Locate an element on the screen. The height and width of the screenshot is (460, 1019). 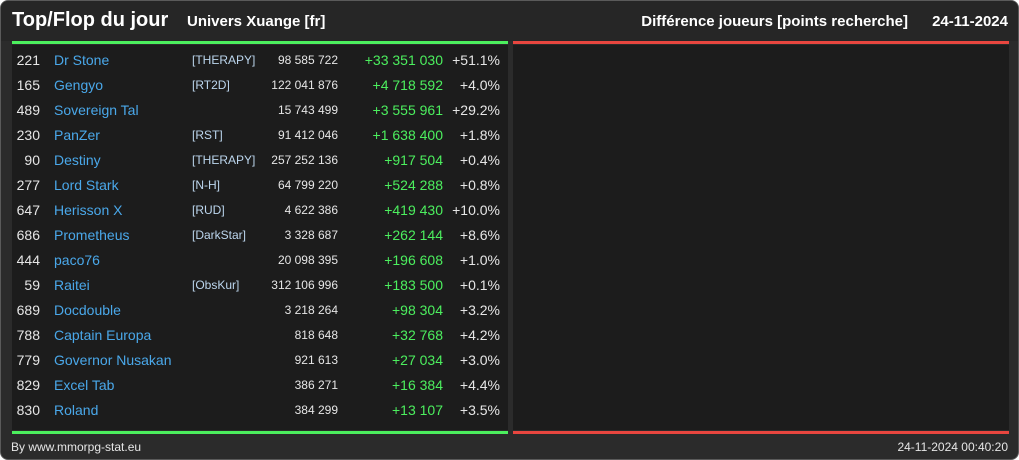
player-name-link: Governor Nusakan is located at coordinates (113, 360).